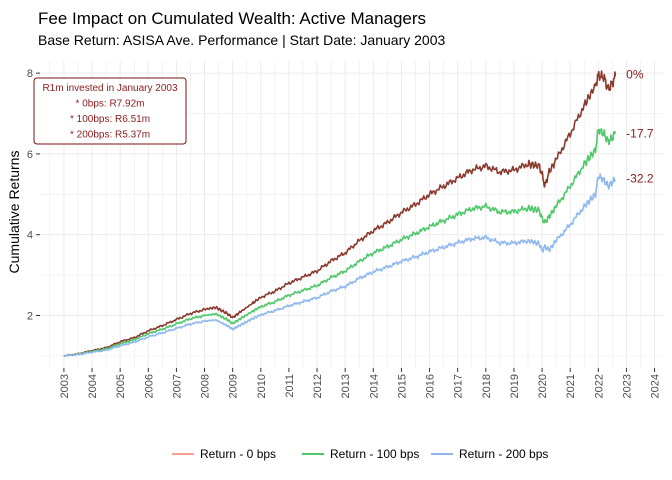  What do you see at coordinates (33, 195) in the screenshot?
I see `y-axis: 2 4 6 8` at bounding box center [33, 195].